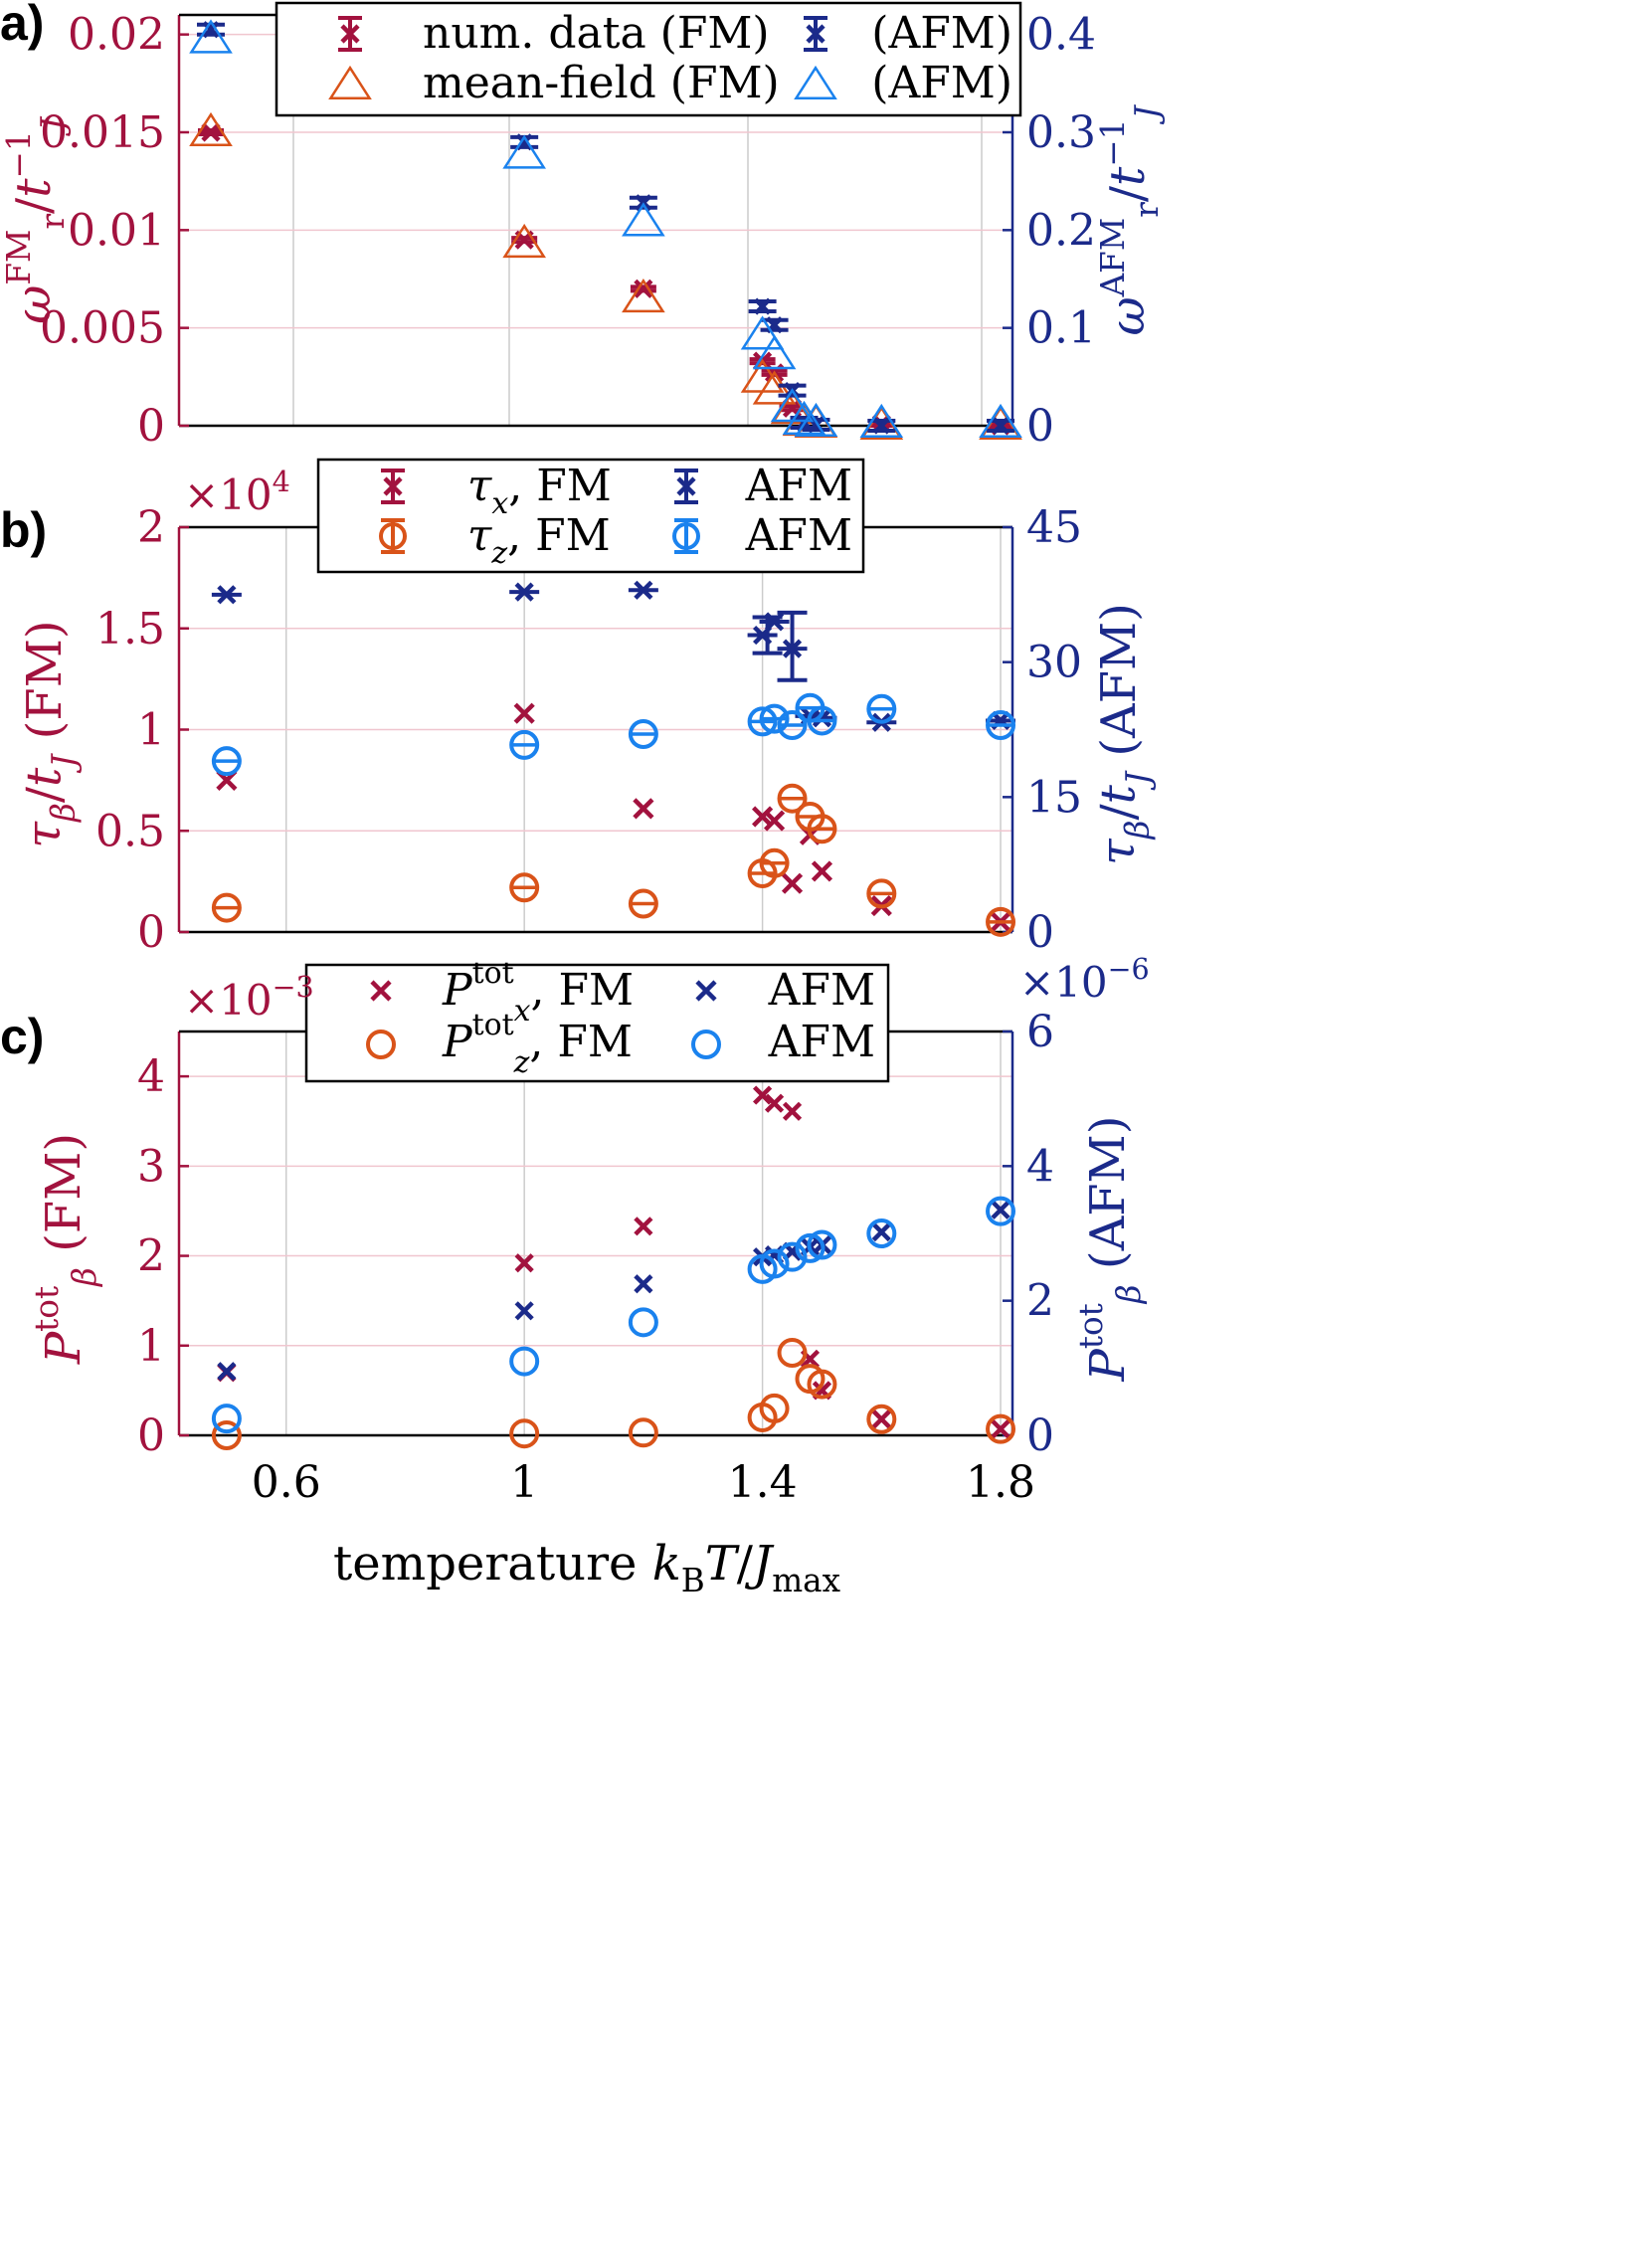 This screenshot has width=1652, height=2249. I want to click on left-tick-label: 0.01, so click(116, 230).